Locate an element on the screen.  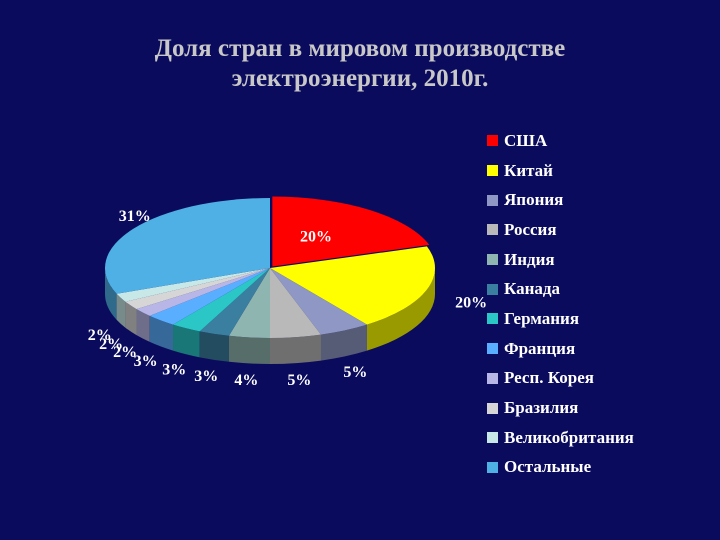
data-label-slice-5: 4% is located at coordinates (246, 380).